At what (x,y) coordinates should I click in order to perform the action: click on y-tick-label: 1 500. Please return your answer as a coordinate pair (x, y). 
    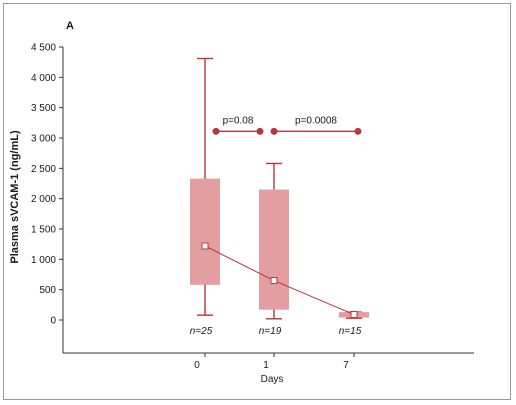
    Looking at the image, I should click on (43, 230).